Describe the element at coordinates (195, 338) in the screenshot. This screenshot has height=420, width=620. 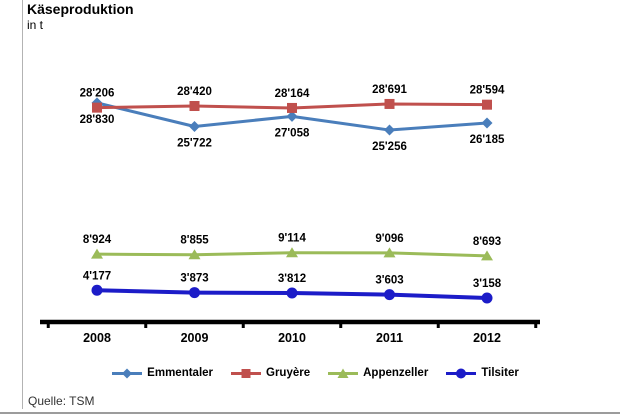
I see `x-axis-category-label: 2009` at that location.